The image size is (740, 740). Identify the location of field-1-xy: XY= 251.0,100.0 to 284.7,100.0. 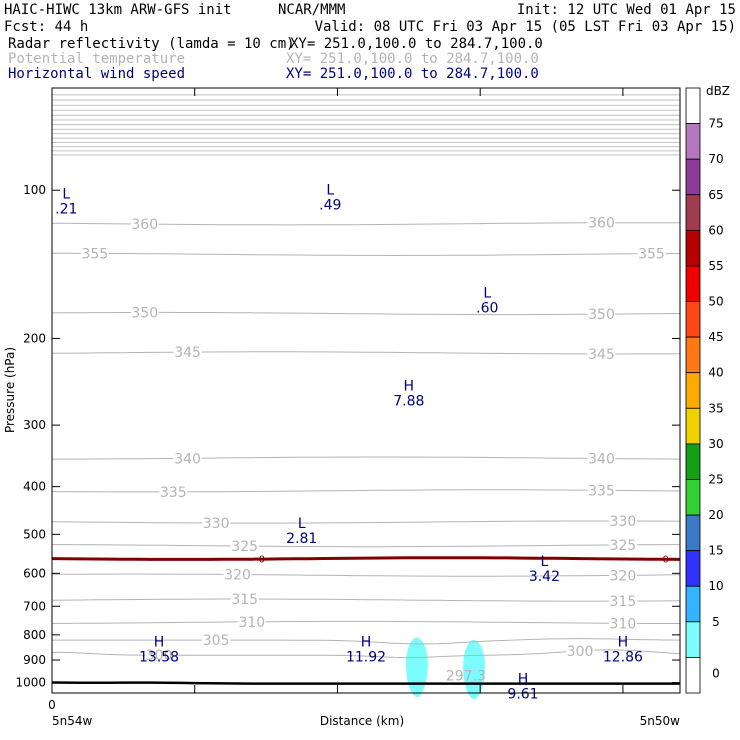
(416, 44).